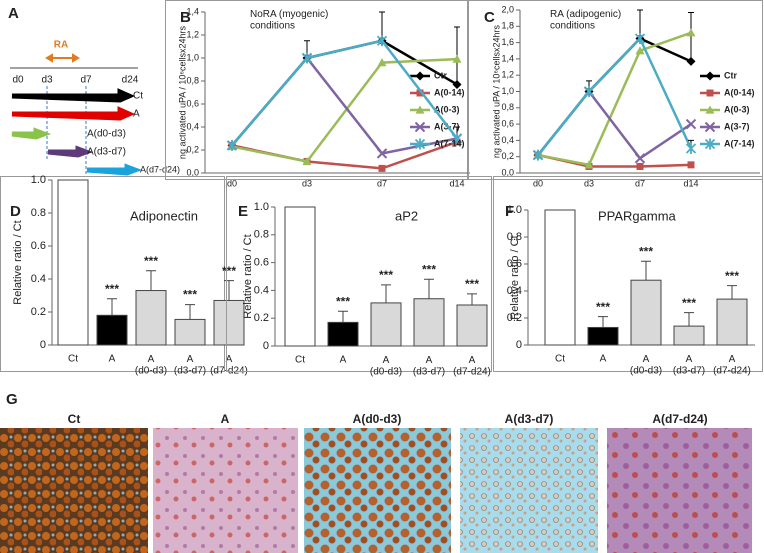  Describe the element at coordinates (151, 365) in the screenshot. I see `x-tick-label: A (d0-d3)` at that location.